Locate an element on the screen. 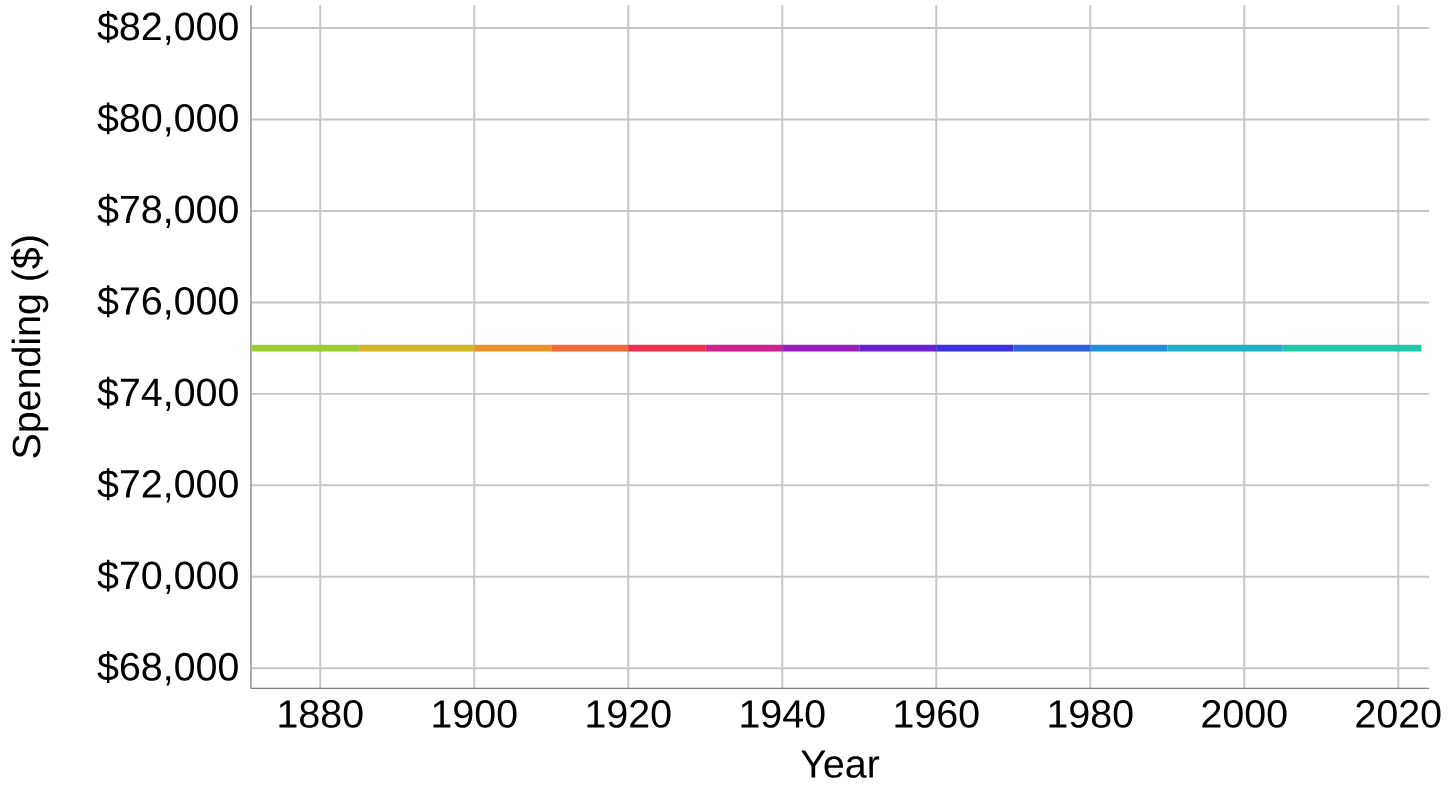  y-tick-label: $70,000 is located at coordinates (167, 576).